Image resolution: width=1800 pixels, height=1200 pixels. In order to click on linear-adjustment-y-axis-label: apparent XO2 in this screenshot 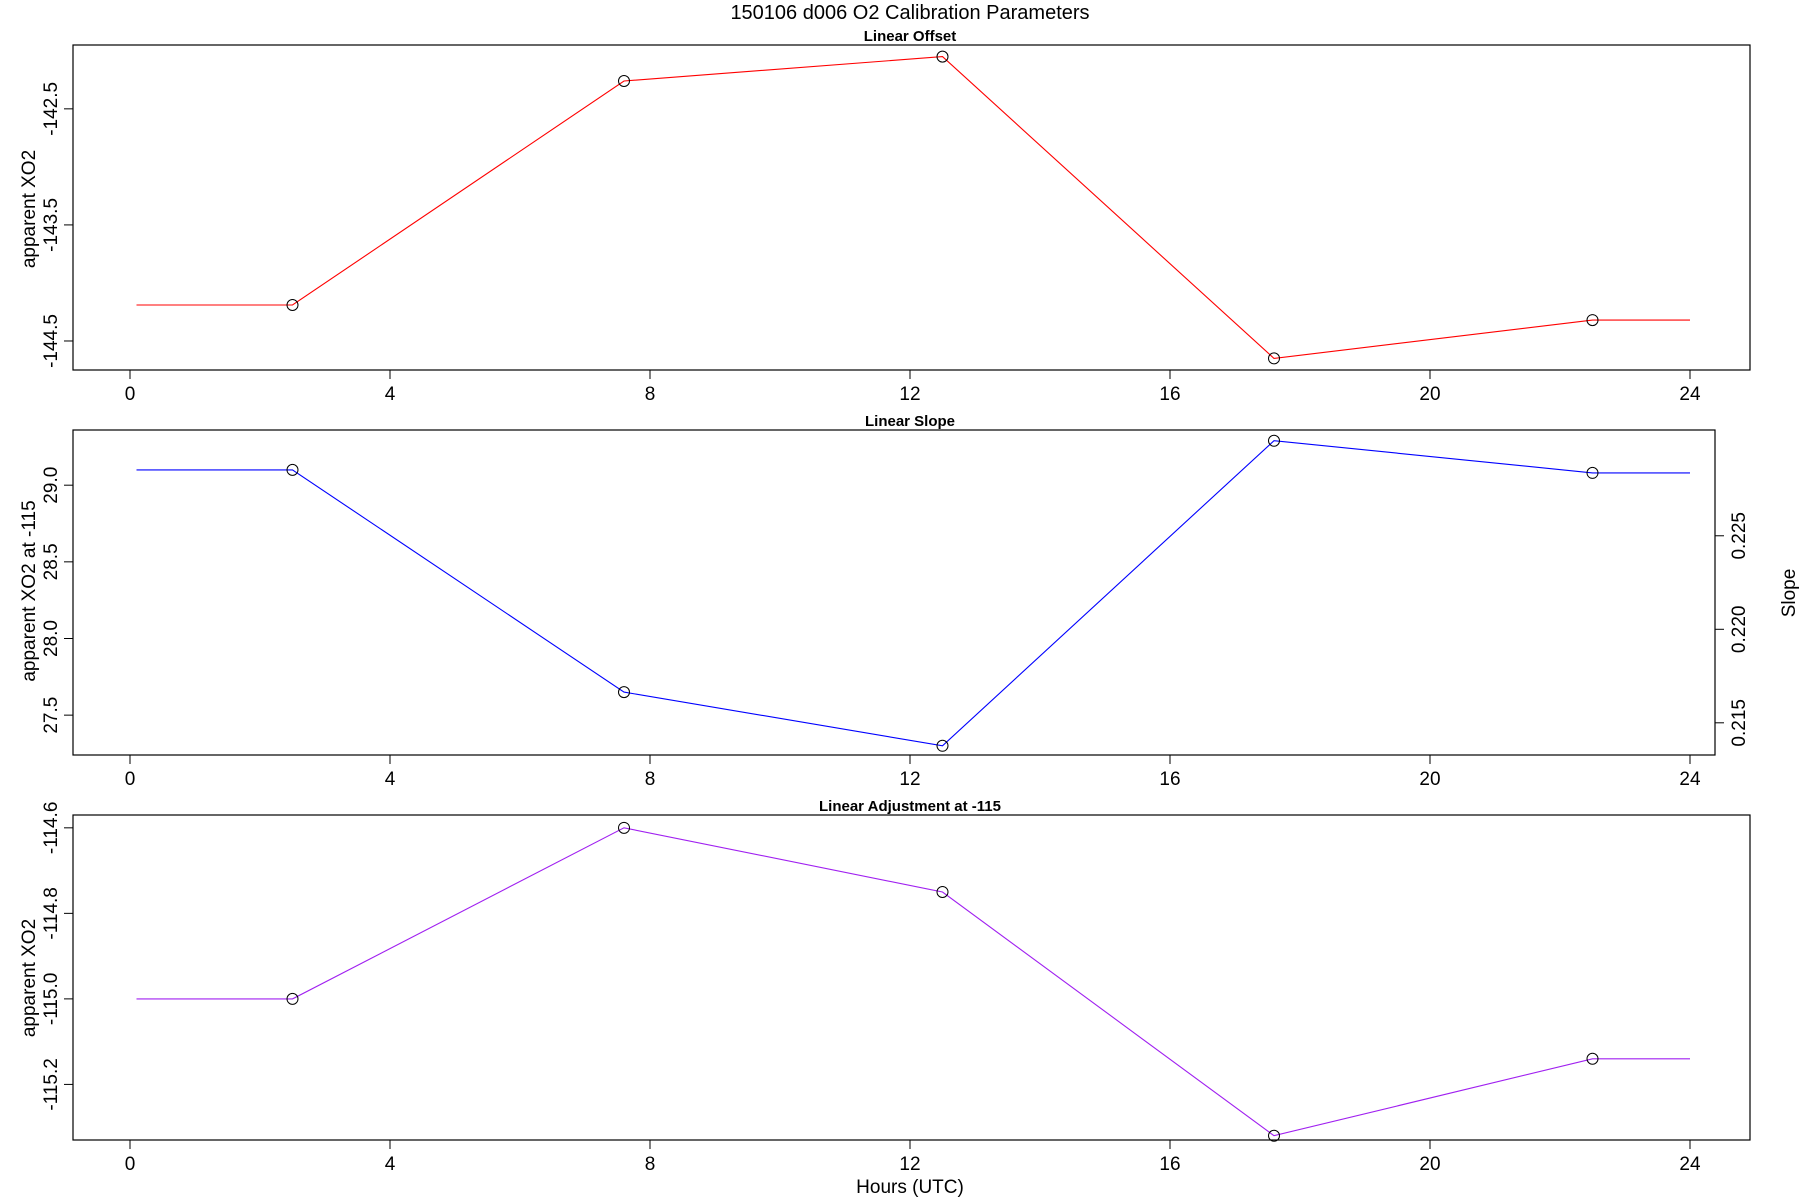, I will do `click(29, 978)`.